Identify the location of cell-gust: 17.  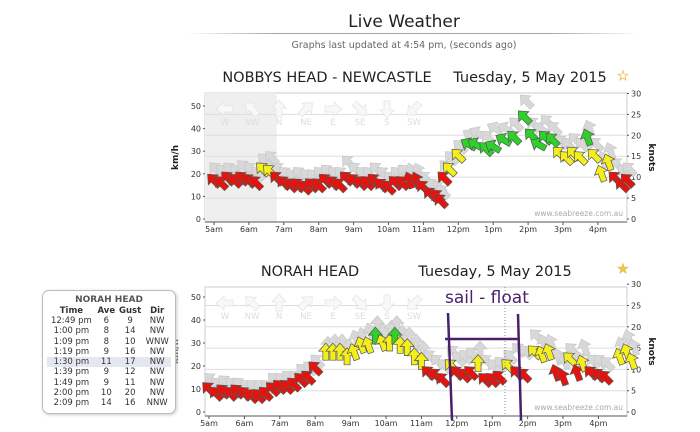
(130, 362).